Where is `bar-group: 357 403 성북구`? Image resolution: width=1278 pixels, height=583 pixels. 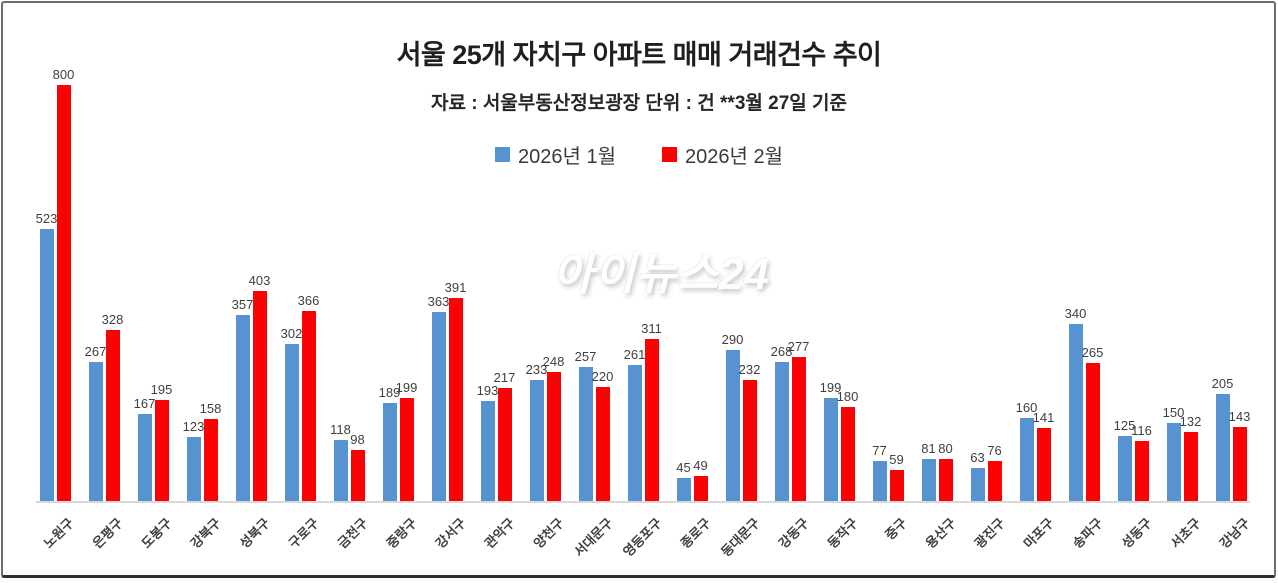
bar-group: 357 403 성북구 is located at coordinates (252, 318).